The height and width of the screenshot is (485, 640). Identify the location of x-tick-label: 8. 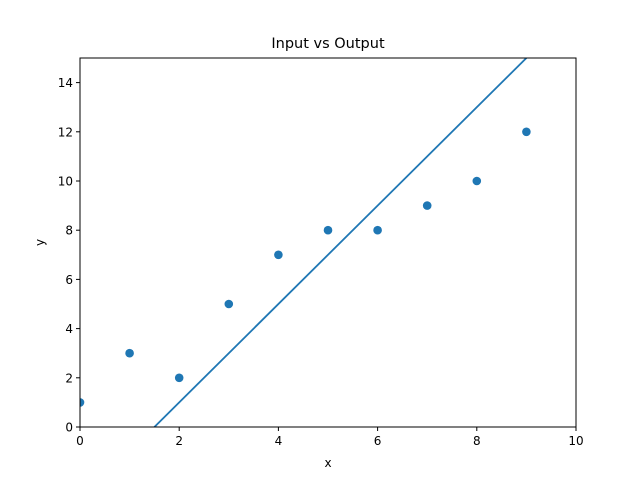
(477, 441).